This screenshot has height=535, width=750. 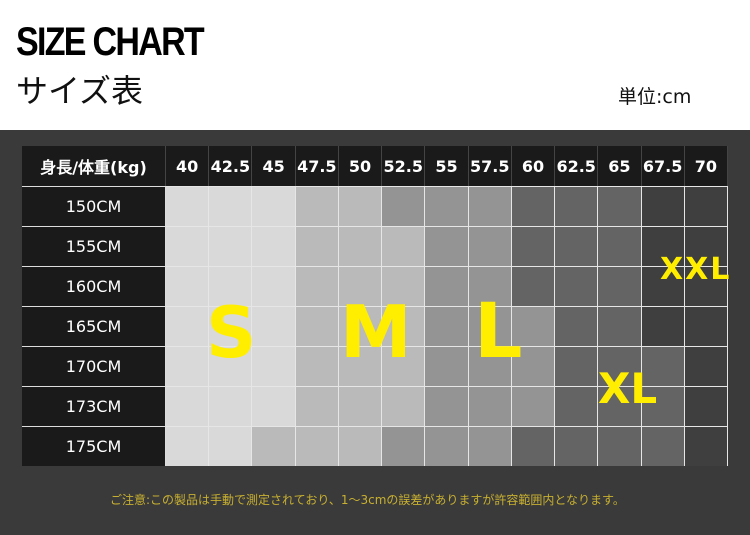 What do you see at coordinates (231, 166) in the screenshot?
I see `weight-header: 42.5` at bounding box center [231, 166].